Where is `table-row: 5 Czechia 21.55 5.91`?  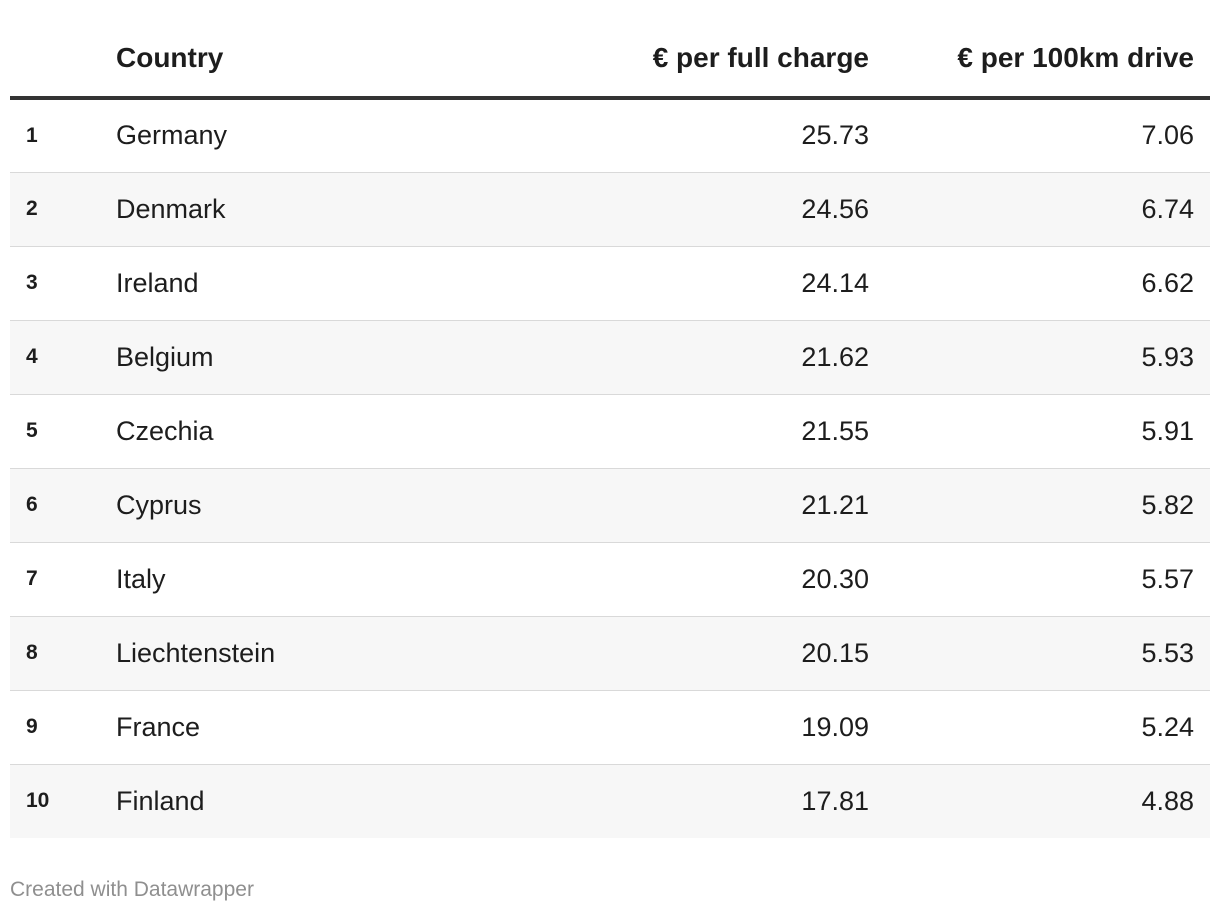
table-row: 5 Czechia 21.55 5.91 is located at coordinates (610, 431).